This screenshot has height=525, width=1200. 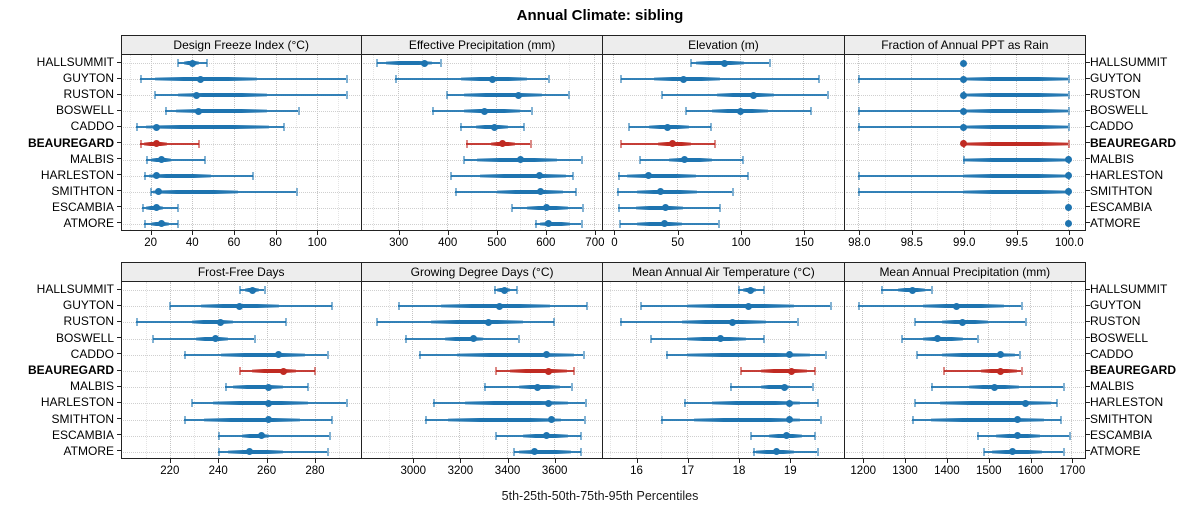 I want to click on figure-title: Annual Climate: sibling, so click(x=600, y=15).